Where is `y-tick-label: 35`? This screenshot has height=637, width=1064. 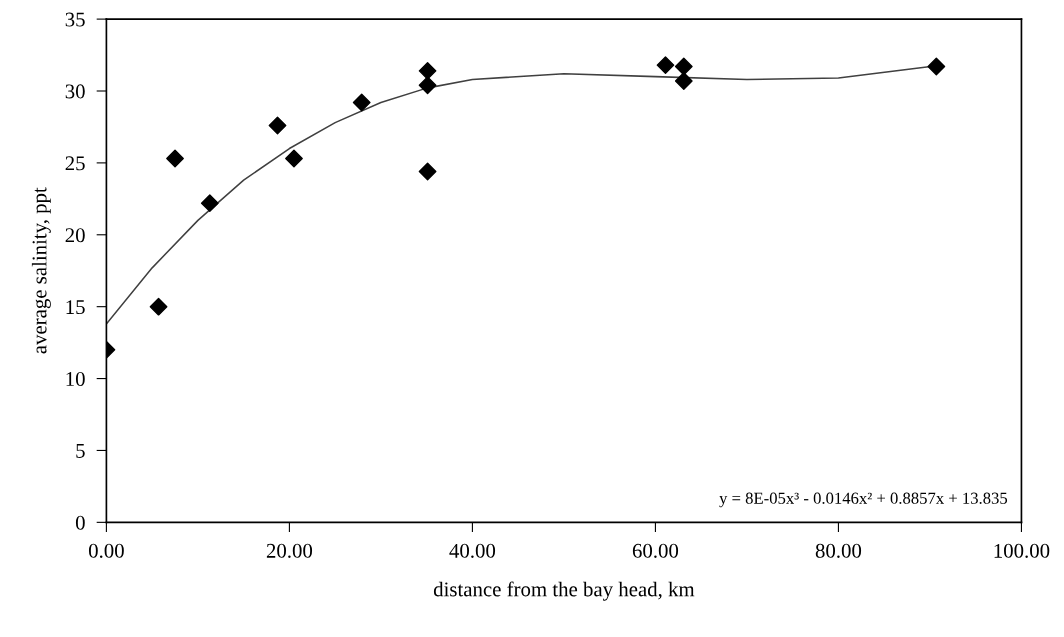
y-tick-label: 35 is located at coordinates (75, 19).